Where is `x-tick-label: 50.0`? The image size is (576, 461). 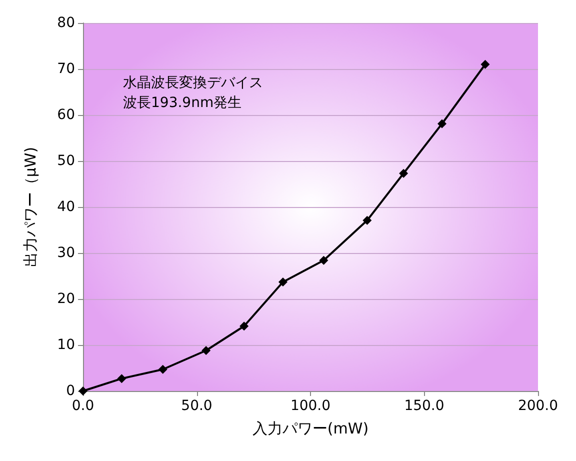
x-tick-label: 50.0 is located at coordinates (196, 406).